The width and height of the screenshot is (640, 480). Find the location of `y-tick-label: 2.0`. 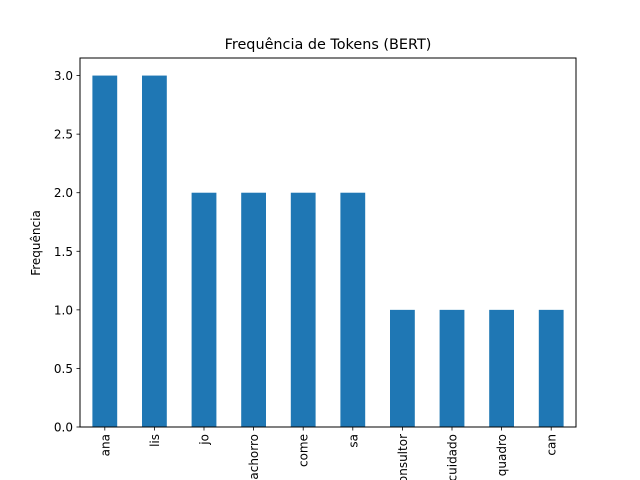

y-tick-label: 2.0 is located at coordinates (63, 193).